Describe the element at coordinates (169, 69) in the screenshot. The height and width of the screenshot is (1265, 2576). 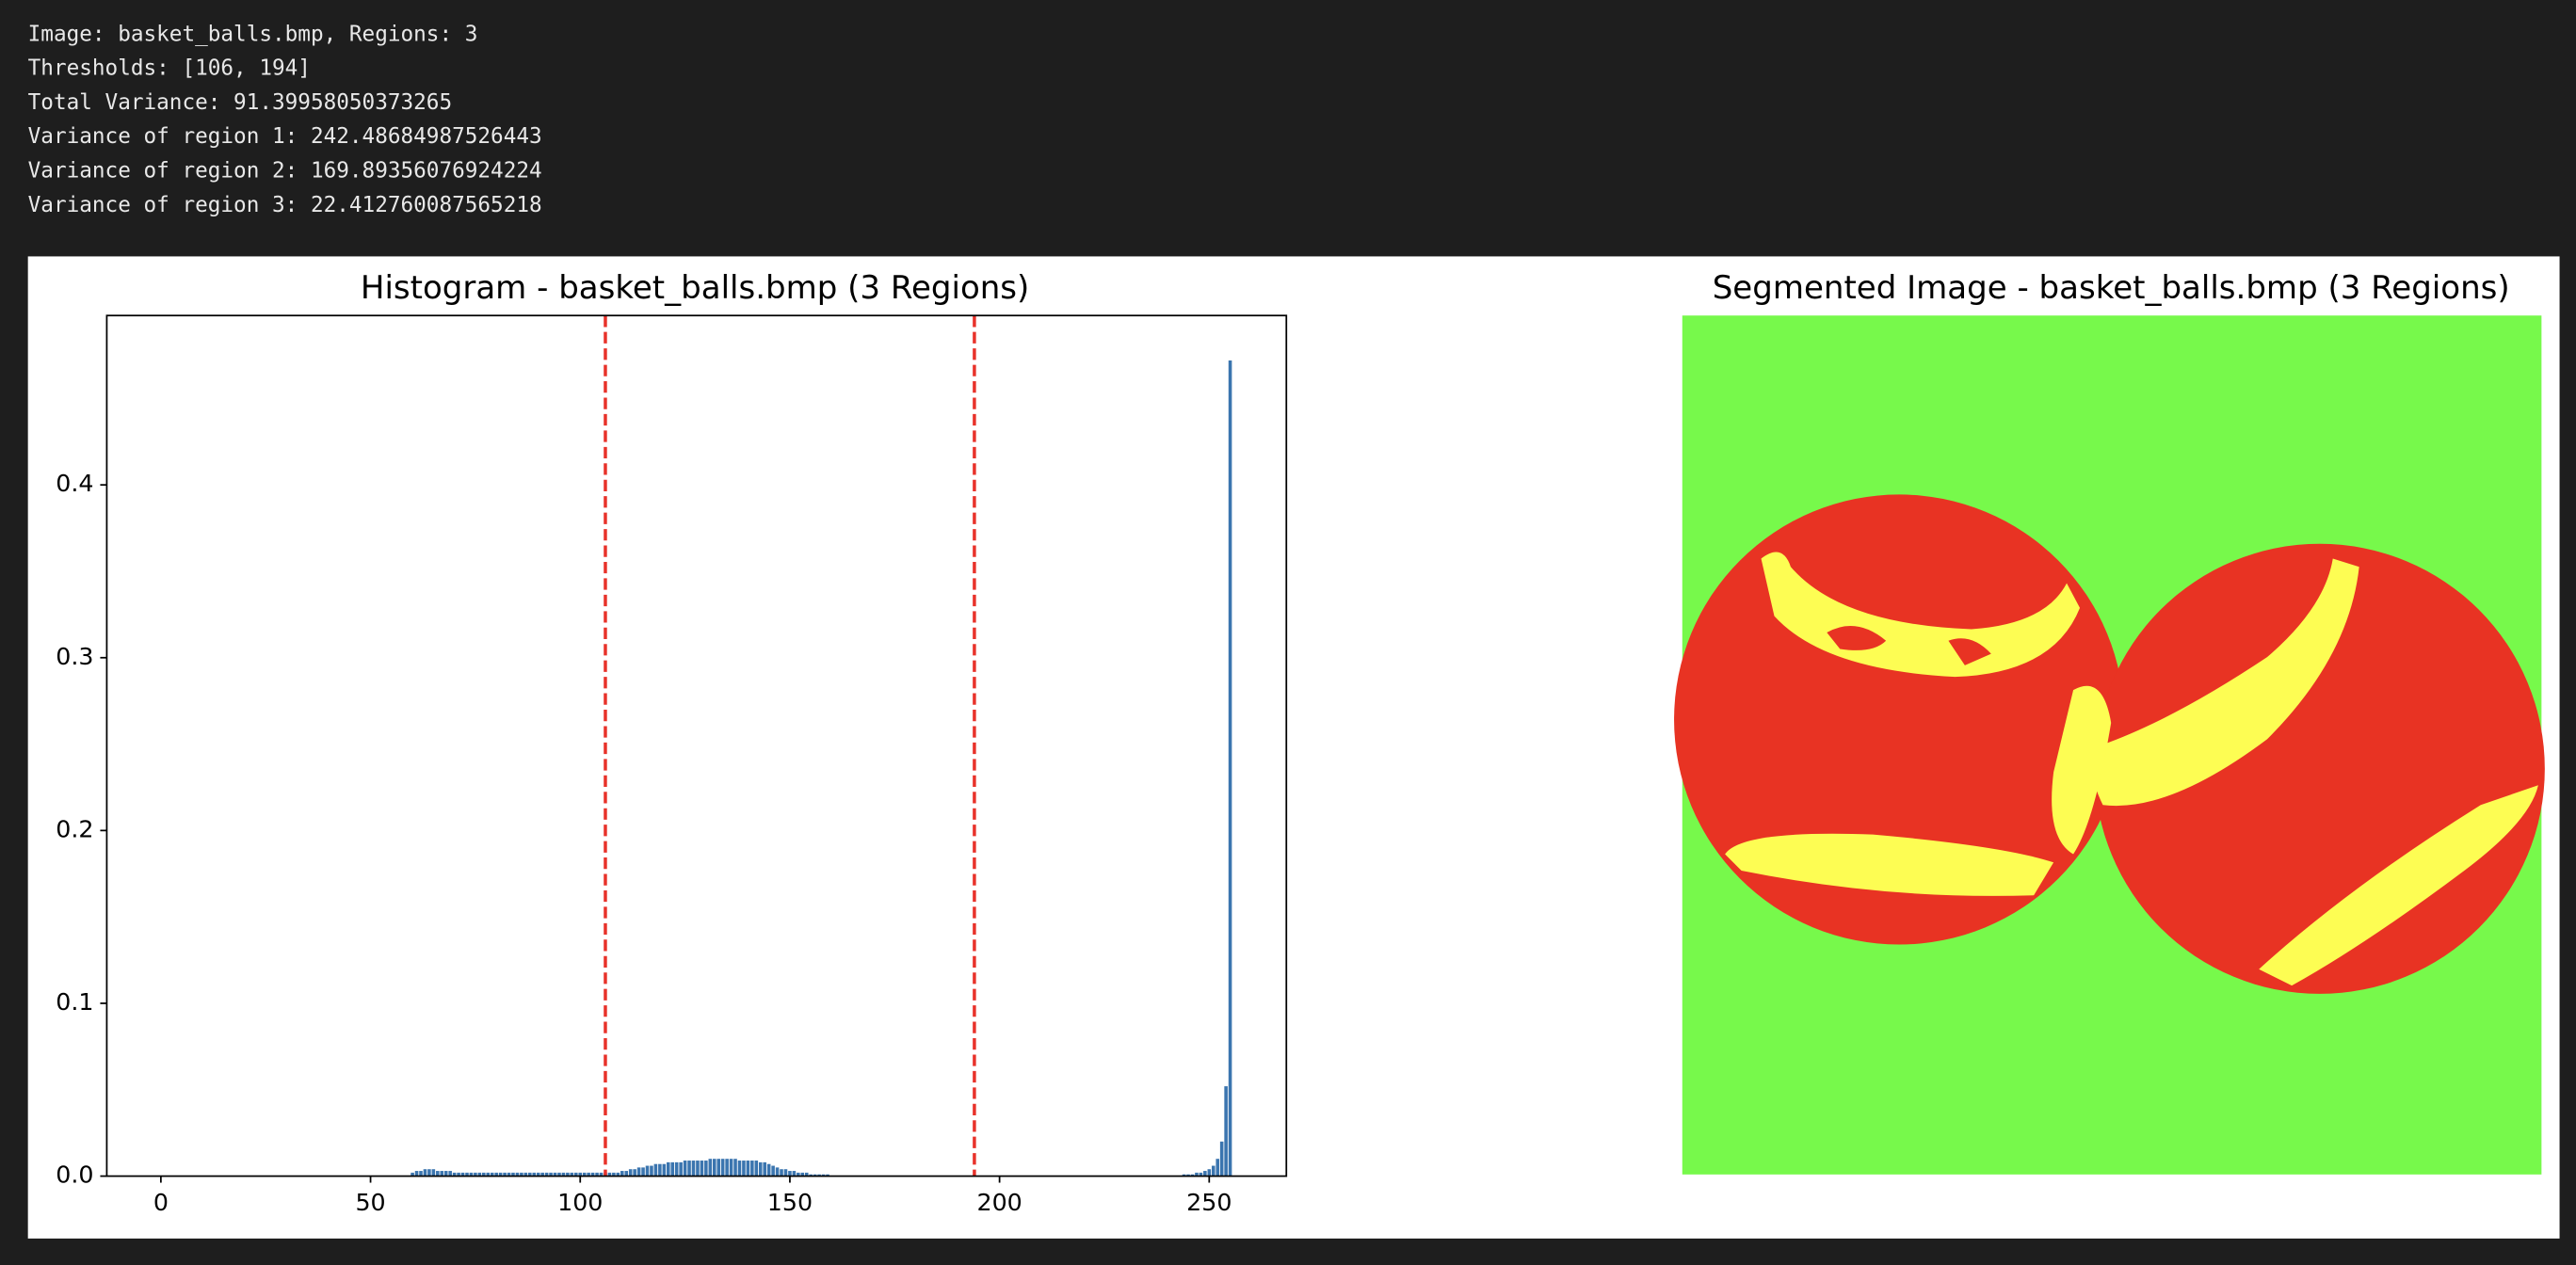
I see `output-line: Thresholds: [106, 194]` at that location.